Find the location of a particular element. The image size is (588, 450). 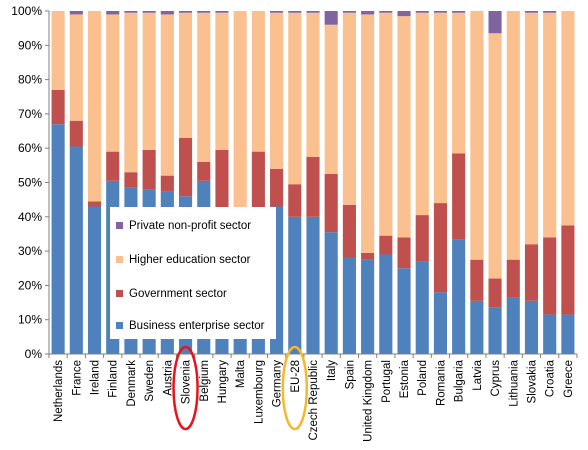

bar-latvia-business-enterprise-sector is located at coordinates (477, 327).